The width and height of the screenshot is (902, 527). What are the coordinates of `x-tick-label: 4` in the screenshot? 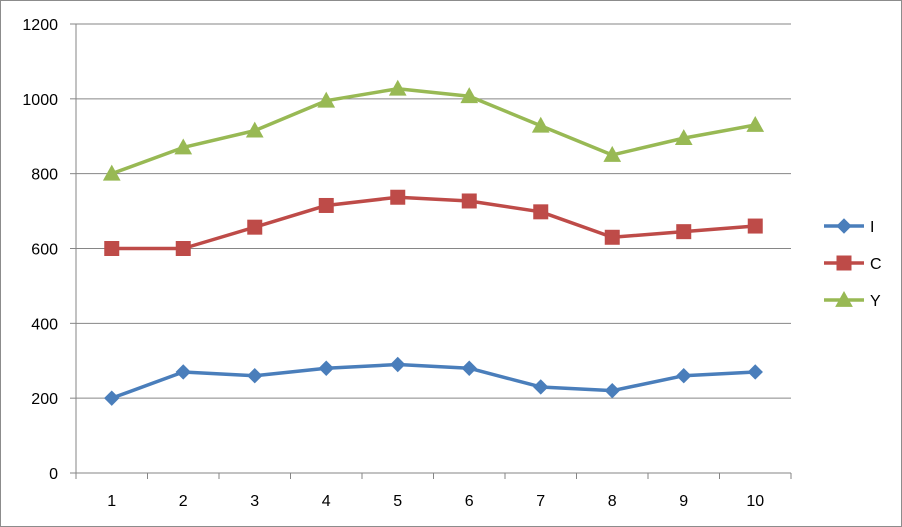 It's located at (326, 501).